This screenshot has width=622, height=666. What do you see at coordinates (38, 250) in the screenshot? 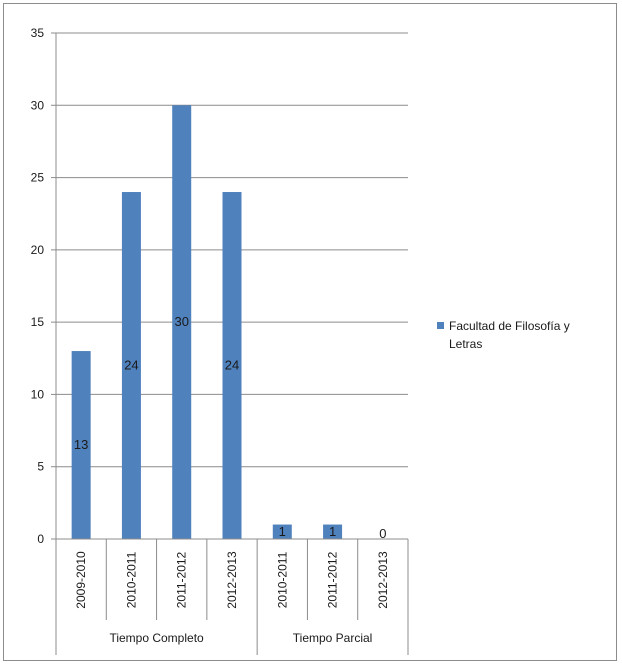
I see `y-tick-label: 20` at bounding box center [38, 250].